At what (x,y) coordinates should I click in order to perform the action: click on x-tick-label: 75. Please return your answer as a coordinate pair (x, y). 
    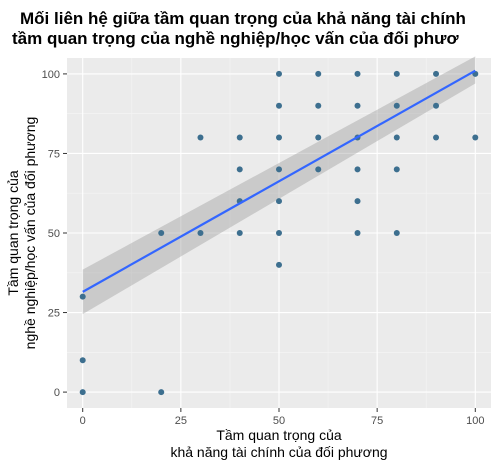
    Looking at the image, I should click on (377, 421).